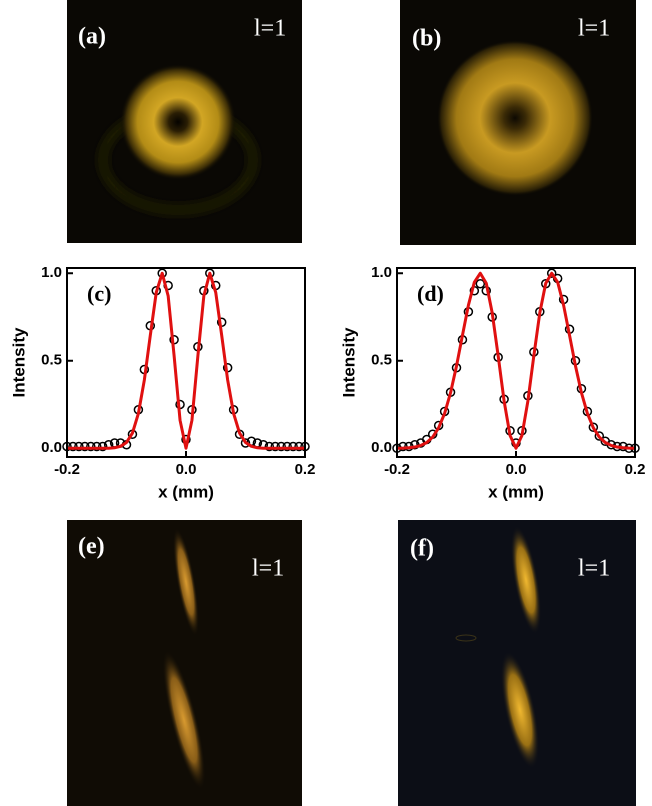 The height and width of the screenshot is (806, 652). I want to click on panel-label: (e), so click(91, 547).